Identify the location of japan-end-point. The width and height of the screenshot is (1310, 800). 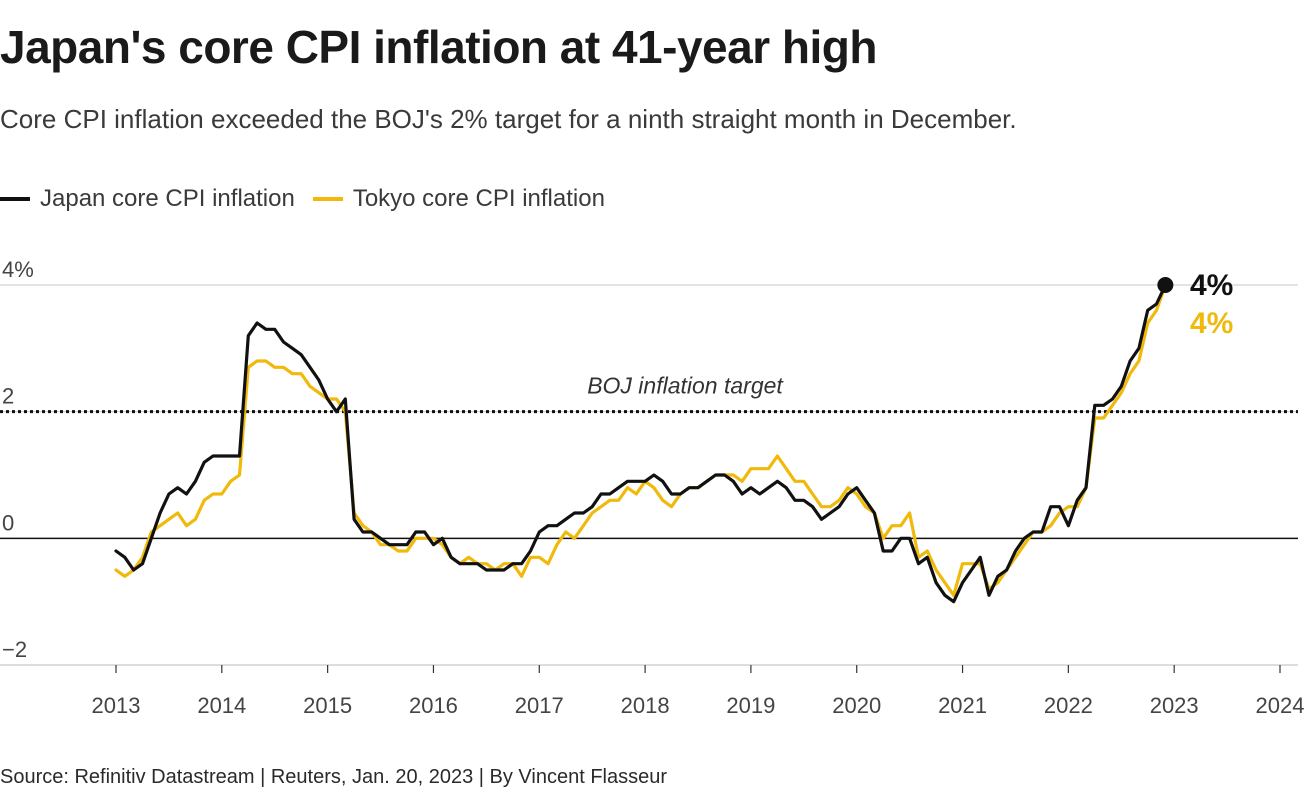
(1165, 285).